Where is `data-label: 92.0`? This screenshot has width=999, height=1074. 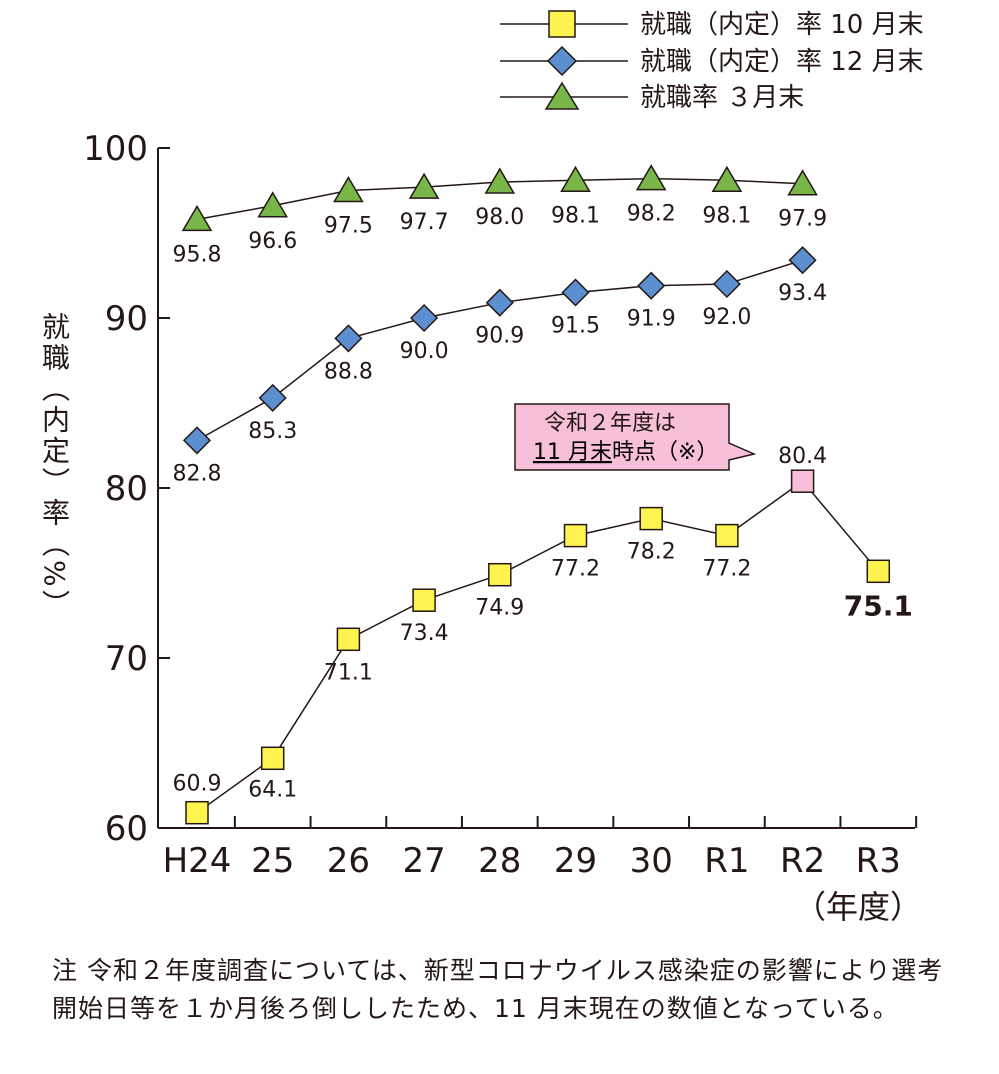
data-label: 92.0 is located at coordinates (726, 317).